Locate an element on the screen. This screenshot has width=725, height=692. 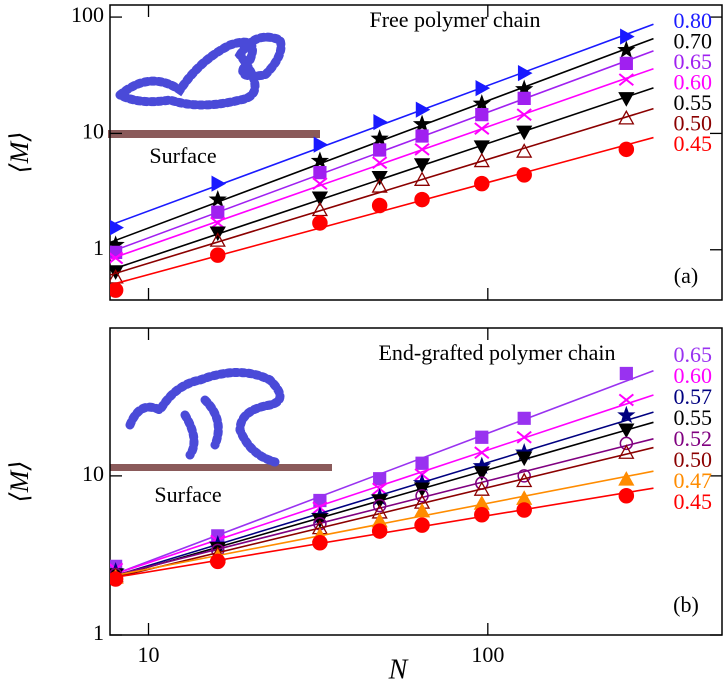
polymer-illustration-a is located at coordinates (214, 85).